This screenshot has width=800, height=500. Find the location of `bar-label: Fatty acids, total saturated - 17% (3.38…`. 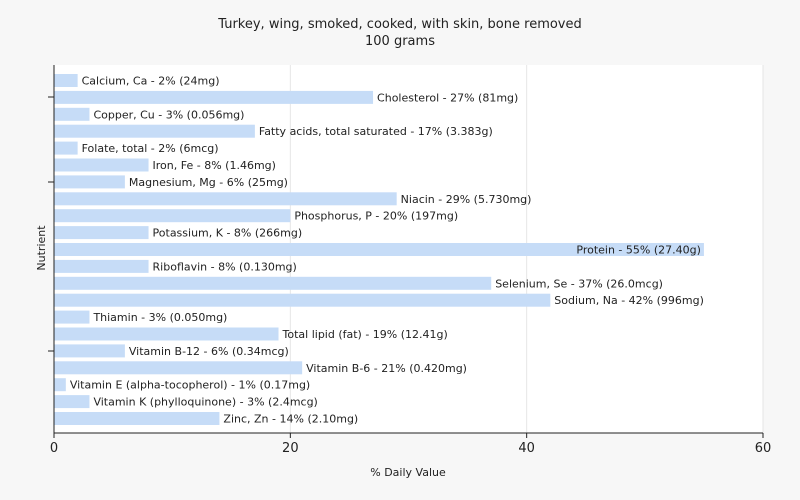

bar-label: Fatty acids, total saturated - 17% (3.38… is located at coordinates (376, 131).